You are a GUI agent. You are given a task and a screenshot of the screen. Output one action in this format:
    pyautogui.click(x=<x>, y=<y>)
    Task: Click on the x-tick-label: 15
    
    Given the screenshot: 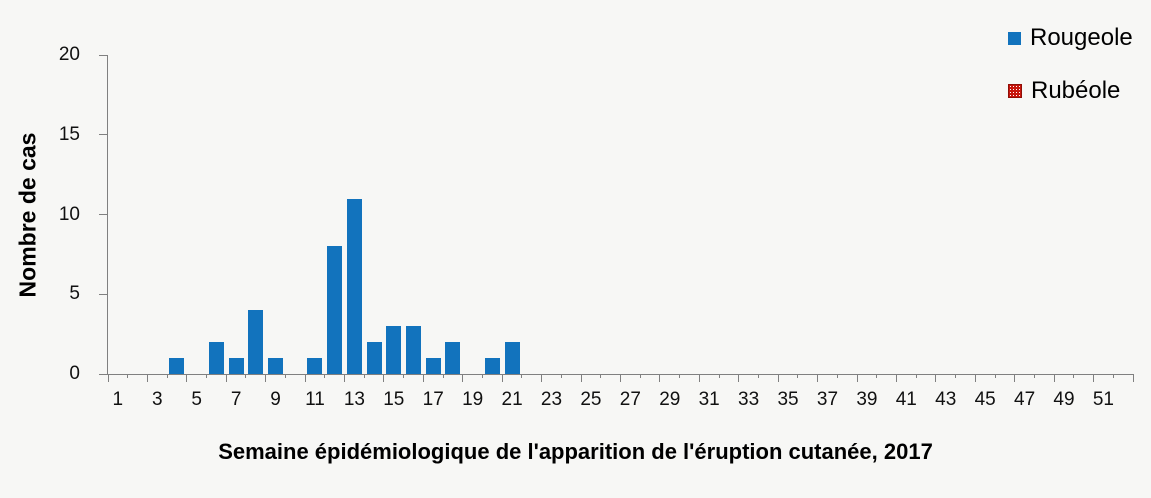 What is the action you would take?
    pyautogui.click(x=394, y=399)
    